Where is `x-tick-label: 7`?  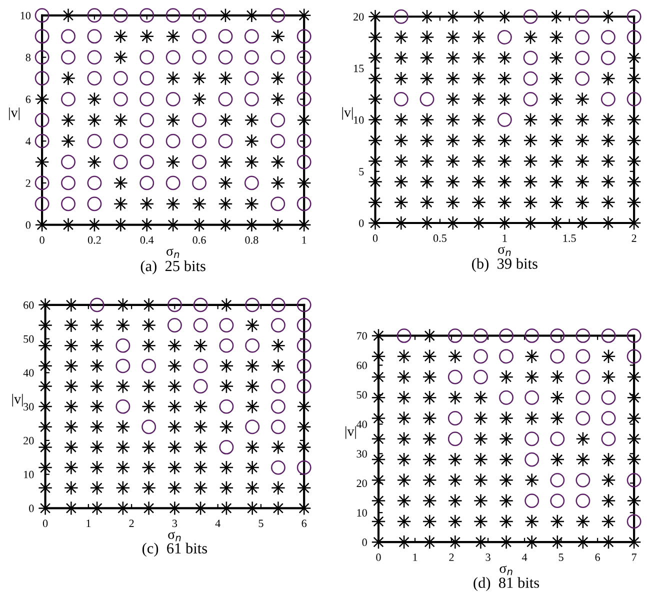 x-tick-label: 7 is located at coordinates (634, 557).